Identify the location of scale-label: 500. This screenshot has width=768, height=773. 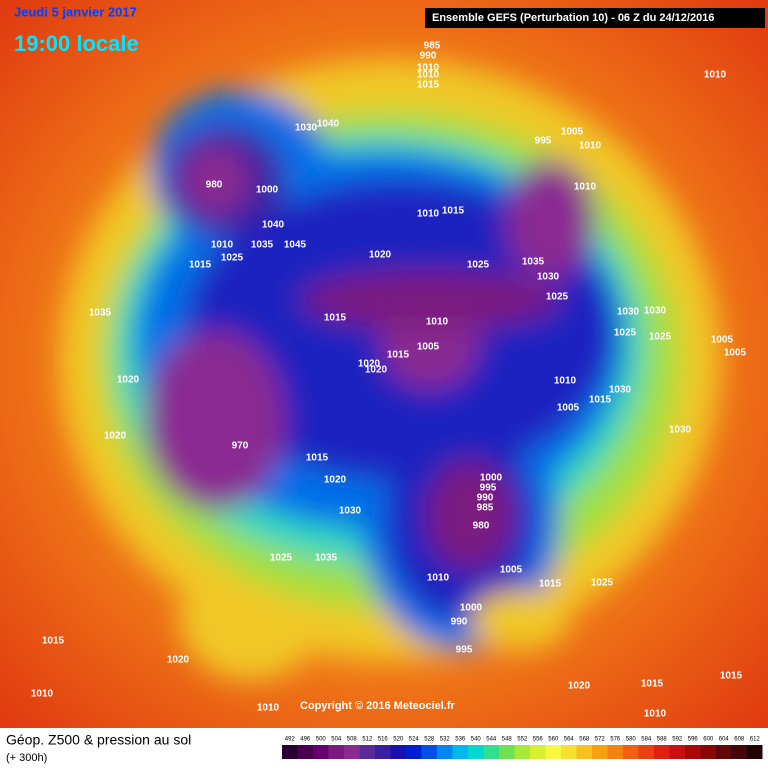
(321, 740).